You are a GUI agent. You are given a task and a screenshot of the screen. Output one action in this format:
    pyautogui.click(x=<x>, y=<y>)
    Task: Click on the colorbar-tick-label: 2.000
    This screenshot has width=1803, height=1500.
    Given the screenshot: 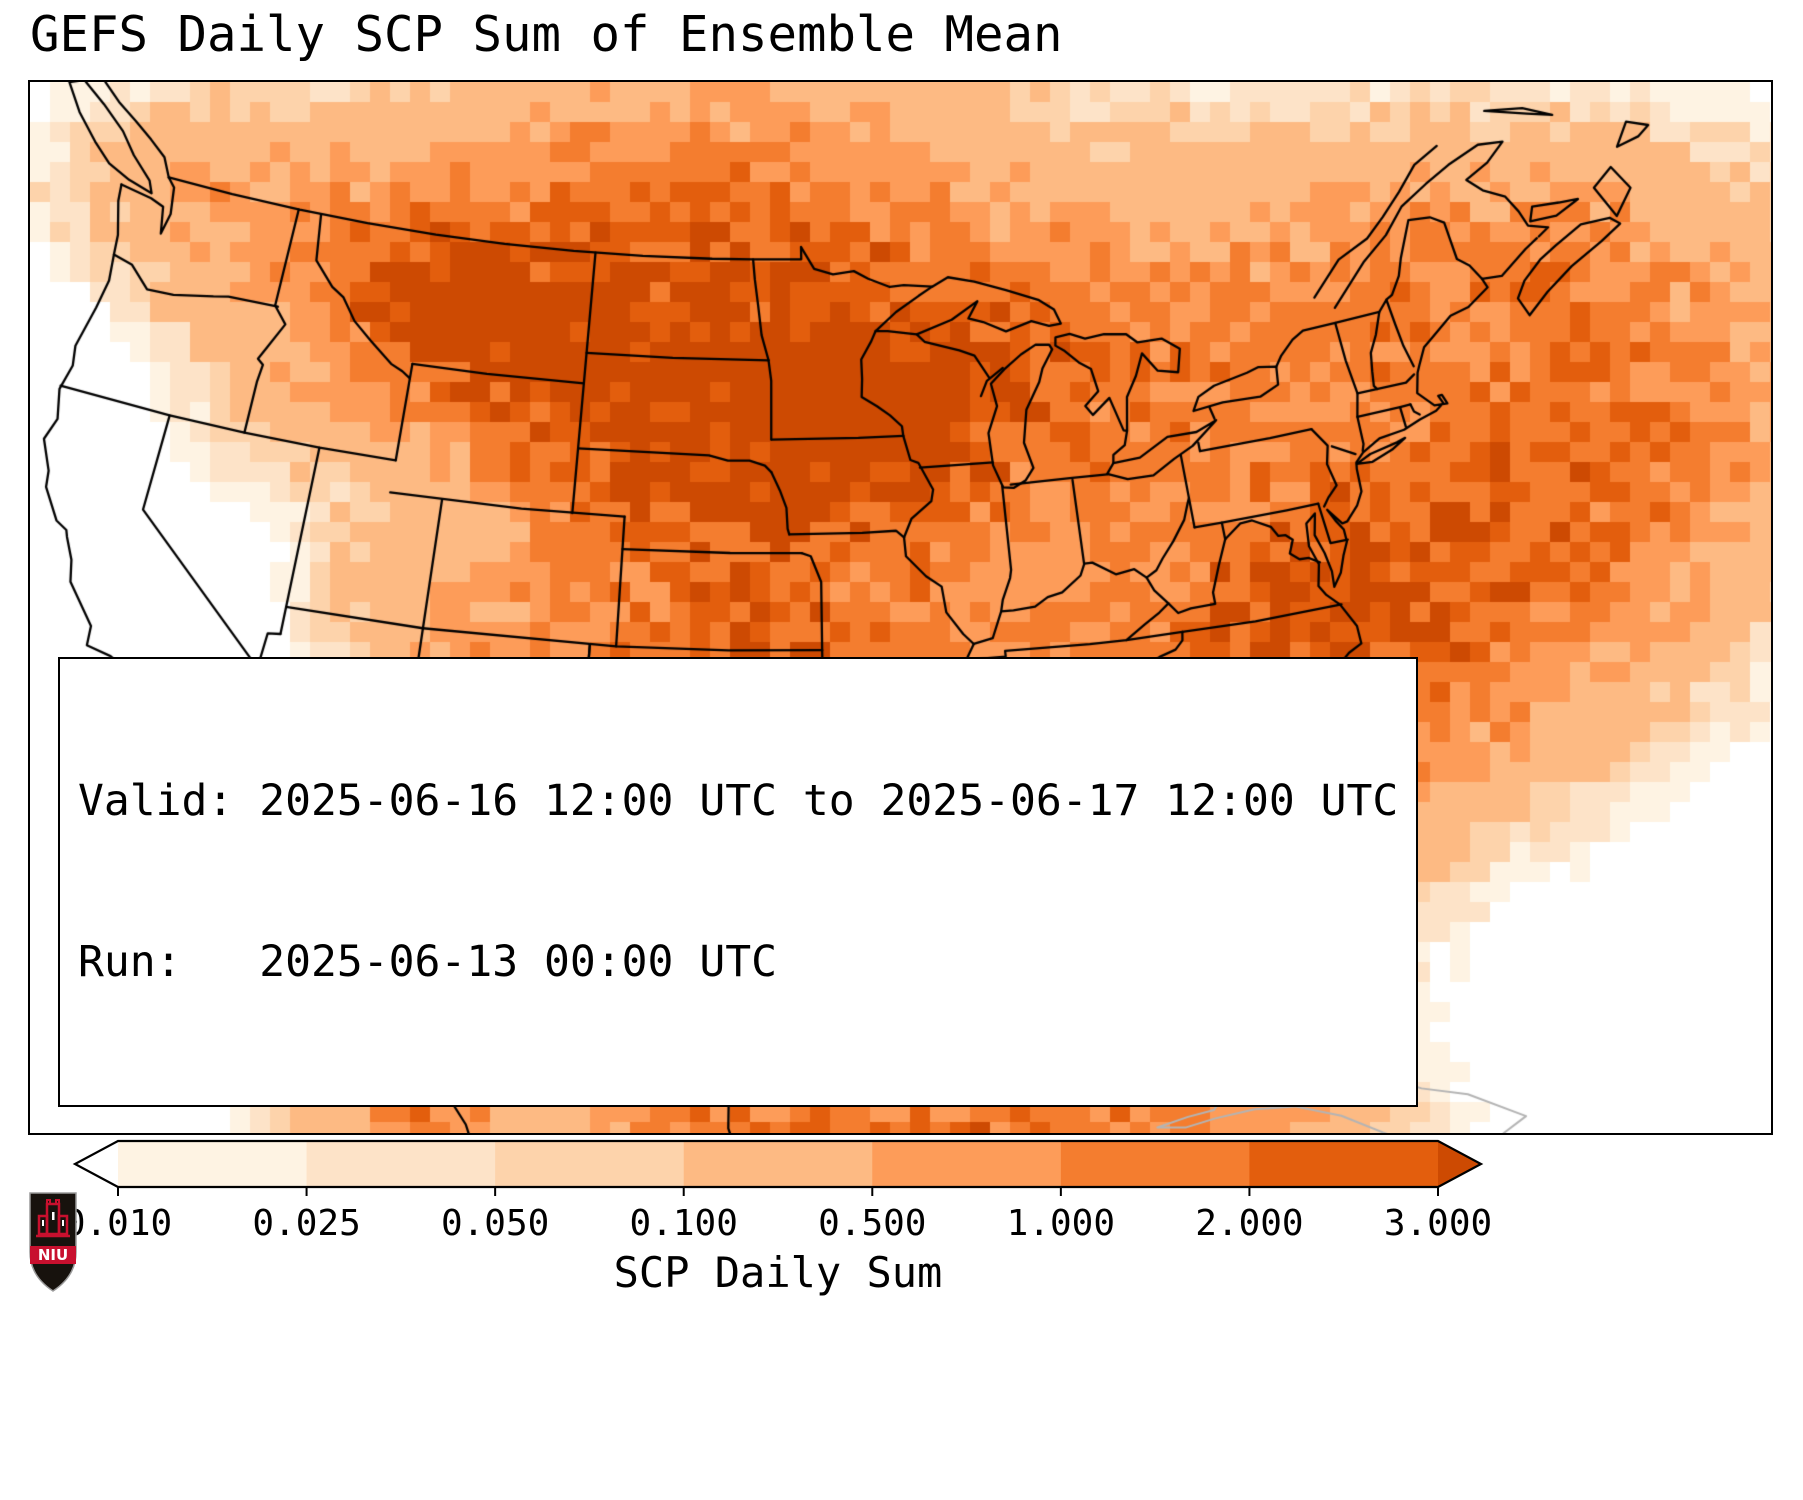 What is the action you would take?
    pyautogui.click(x=1249, y=1223)
    